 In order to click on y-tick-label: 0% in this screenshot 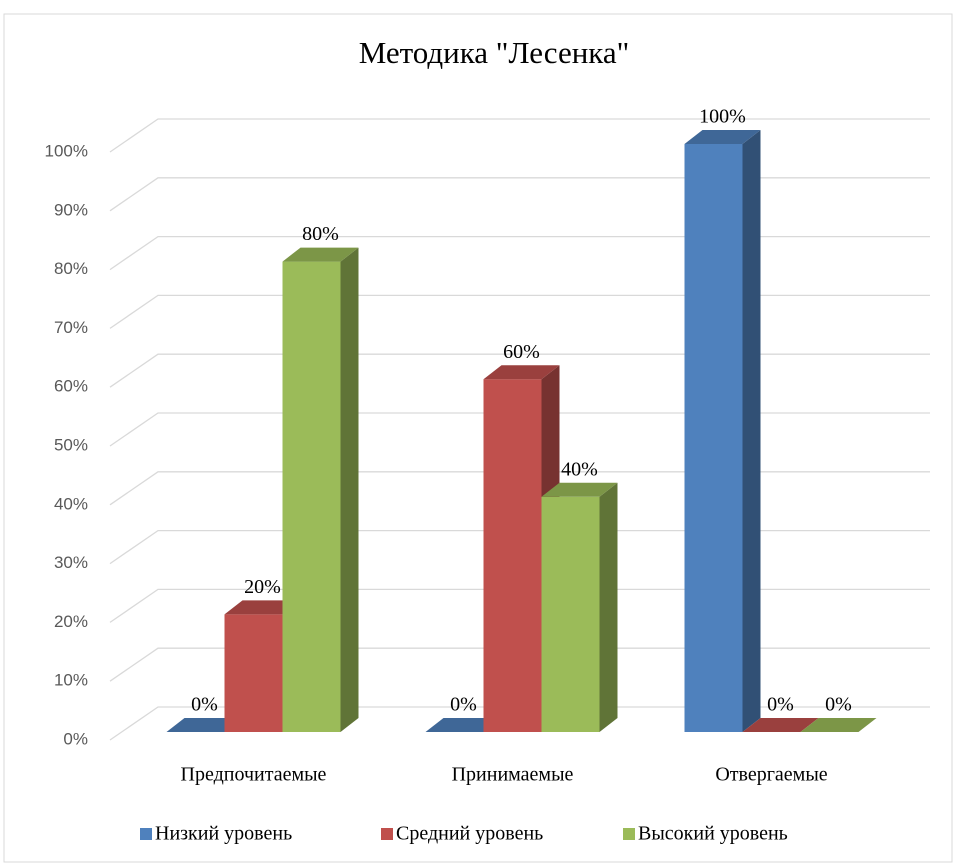, I will do `click(75, 738)`.